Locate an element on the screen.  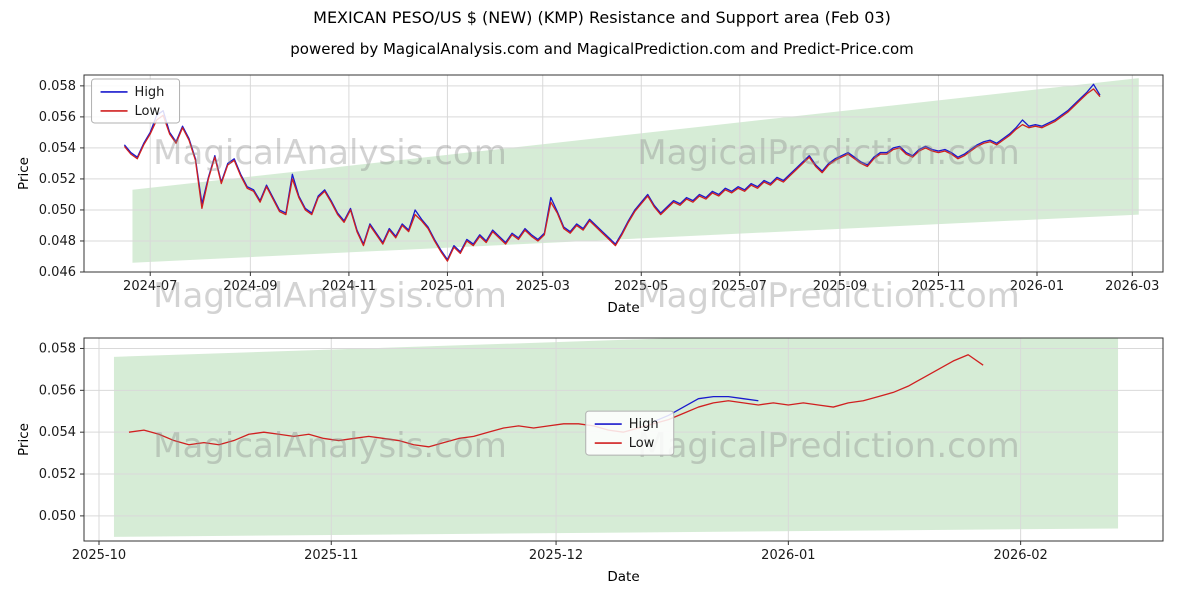
x-tick-label: 2024-07 is located at coordinates (150, 286).